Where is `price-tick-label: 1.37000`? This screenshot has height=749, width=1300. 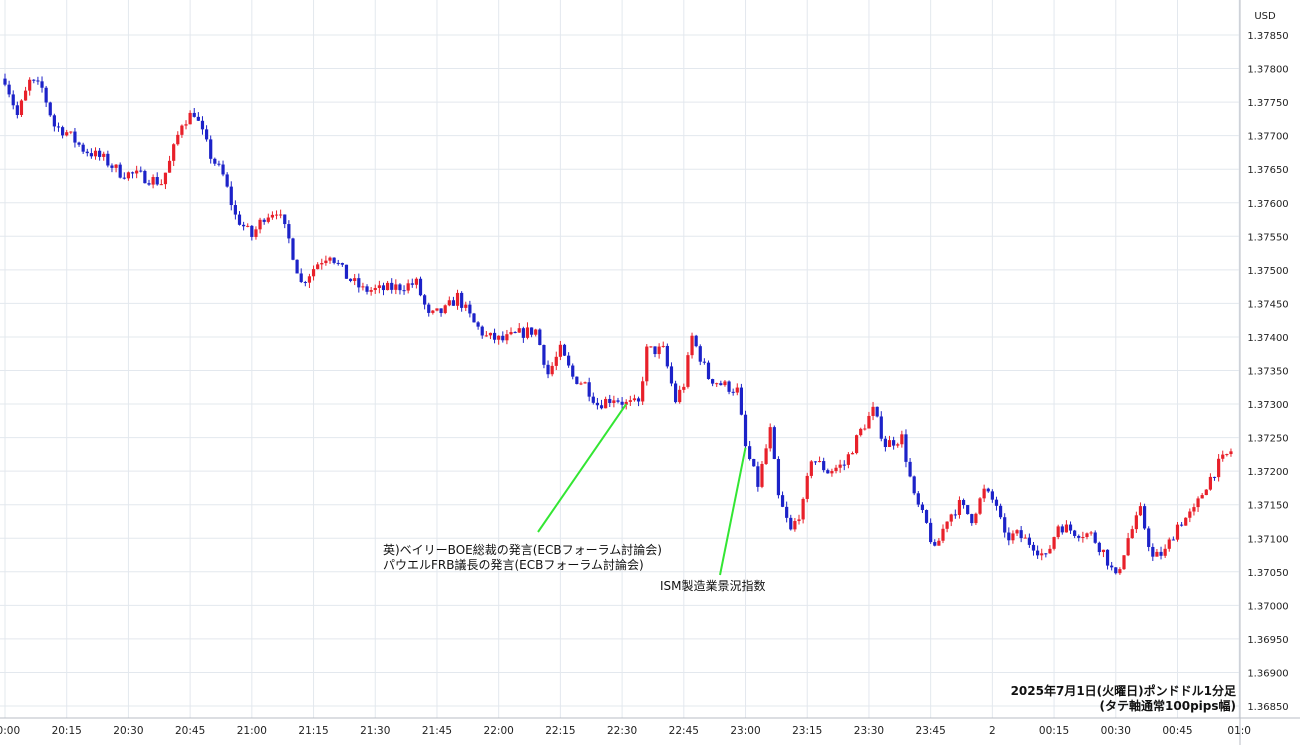
price-tick-label: 1.37000 is located at coordinates (1267, 606).